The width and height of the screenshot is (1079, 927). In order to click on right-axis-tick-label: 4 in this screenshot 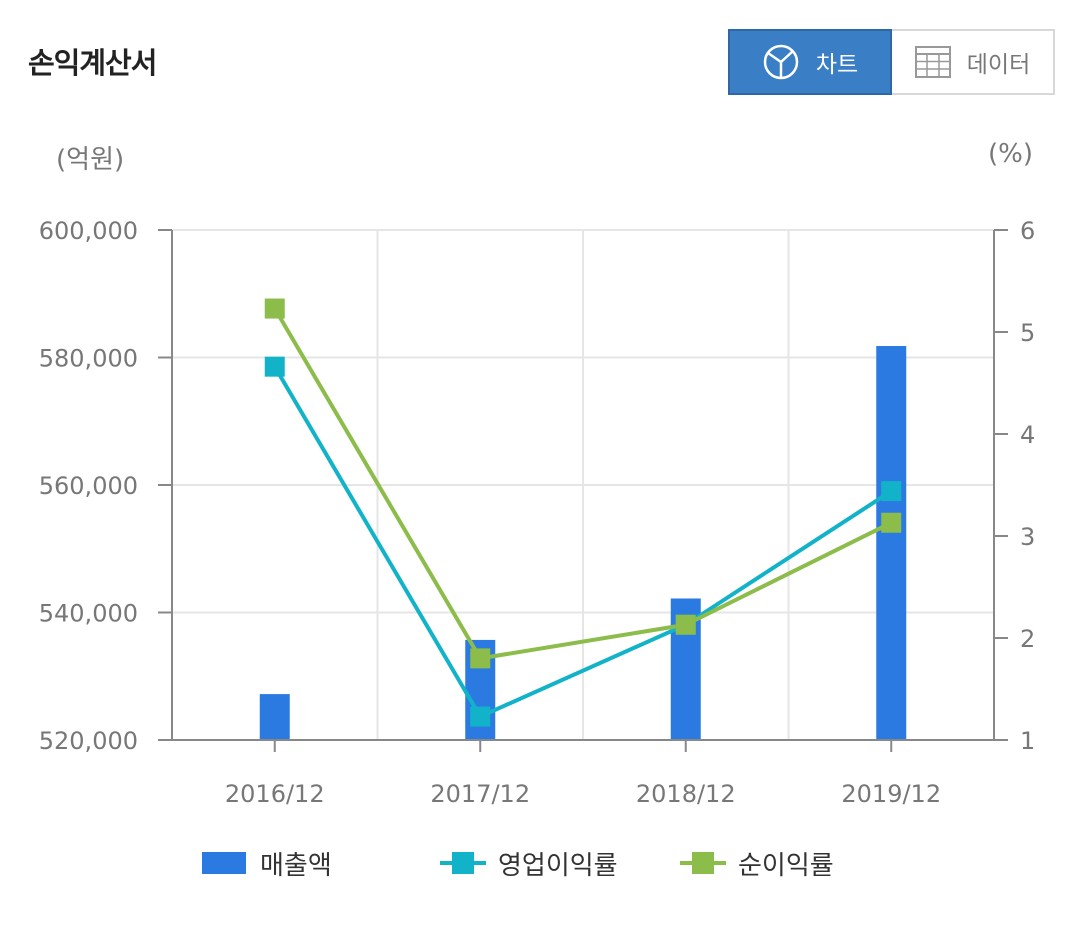, I will do `click(1027, 435)`.